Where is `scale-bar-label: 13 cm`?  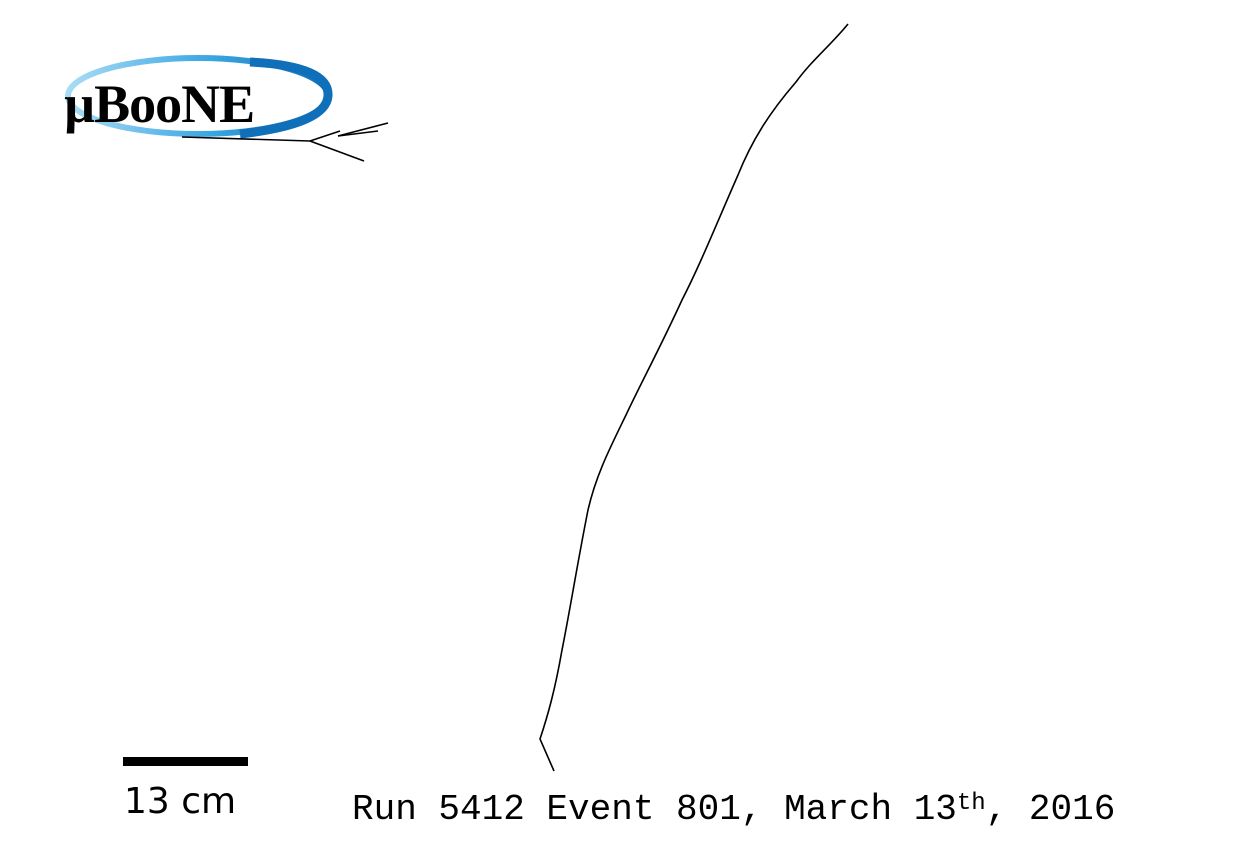
scale-bar-label: 13 cm is located at coordinates (180, 801).